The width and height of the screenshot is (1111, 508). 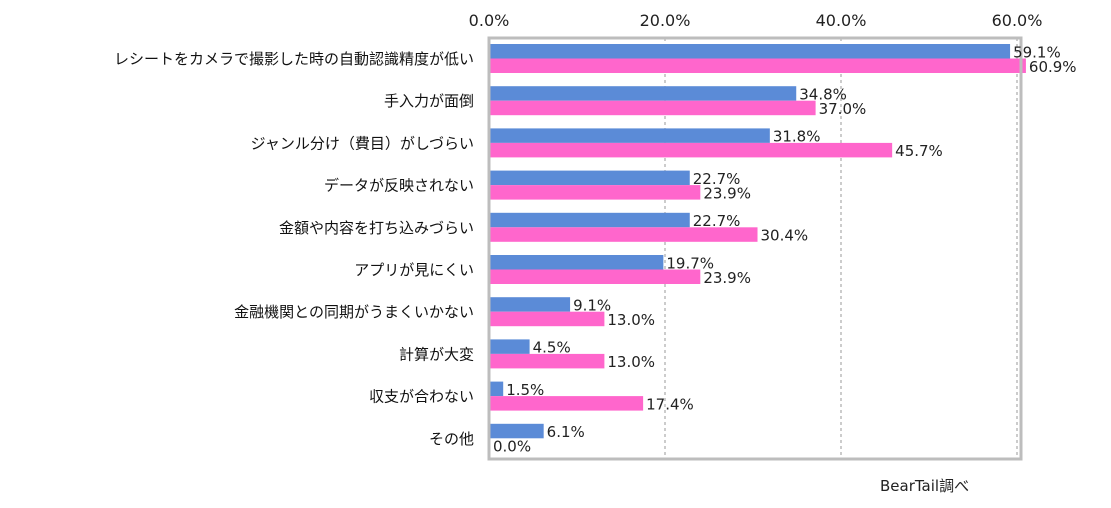 What do you see at coordinates (421, 397) in the screenshot?
I see `category-label: 収支が合わない` at bounding box center [421, 397].